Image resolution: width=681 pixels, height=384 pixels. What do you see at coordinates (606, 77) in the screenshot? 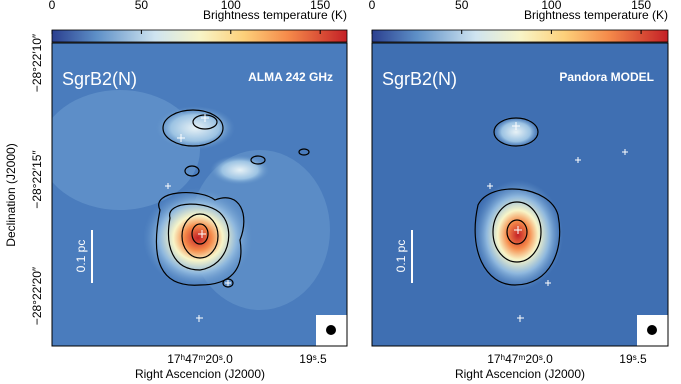
I see `annotation: Pandora MODEL` at bounding box center [606, 77].